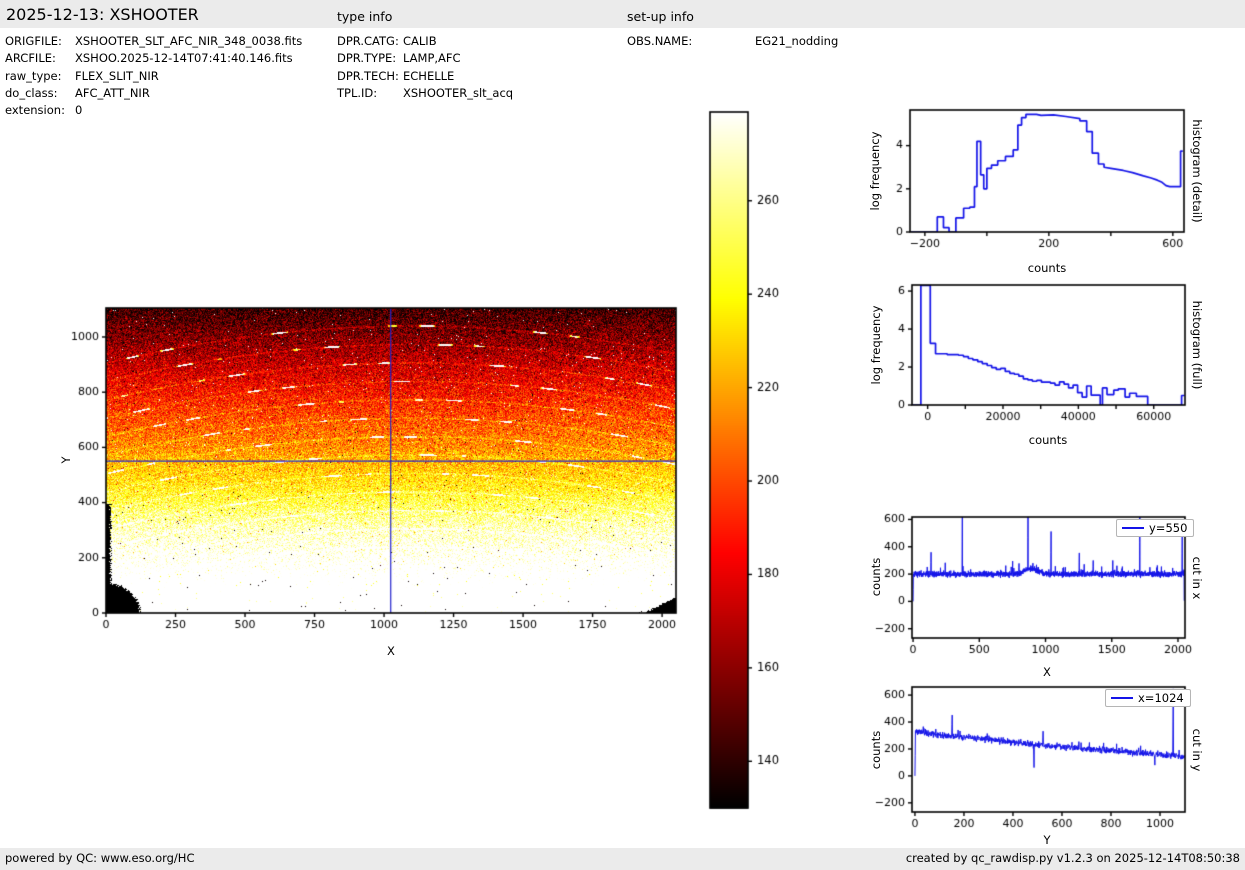  What do you see at coordinates (102, 14) in the screenshot?
I see `page-title: 2025-12-13: XSHOOTER` at bounding box center [102, 14].